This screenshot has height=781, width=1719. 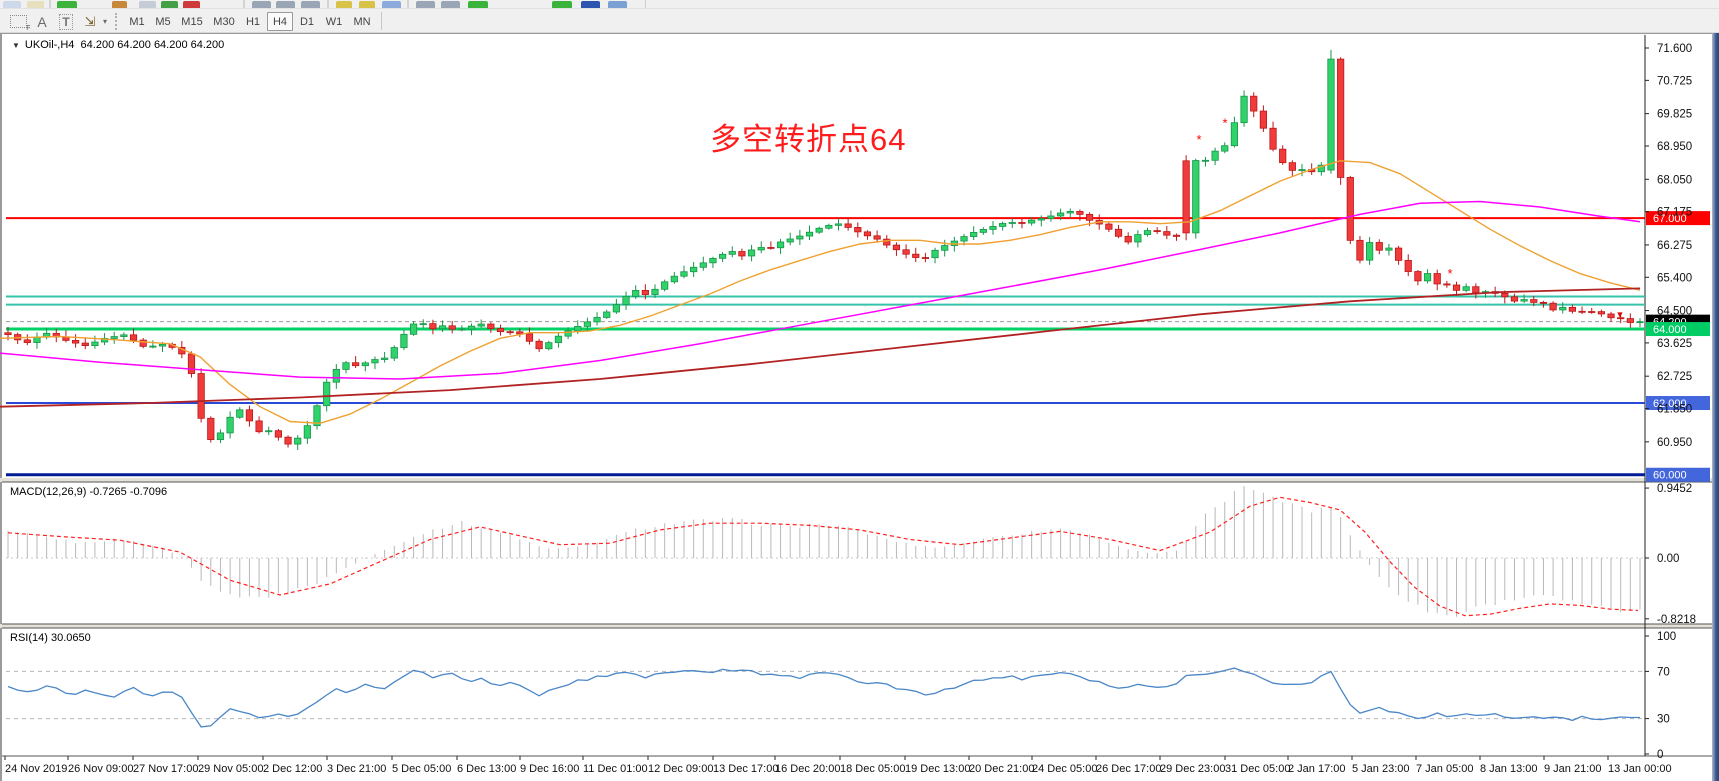 What do you see at coordinates (117, 21) in the screenshot?
I see `drag-handle` at bounding box center [117, 21].